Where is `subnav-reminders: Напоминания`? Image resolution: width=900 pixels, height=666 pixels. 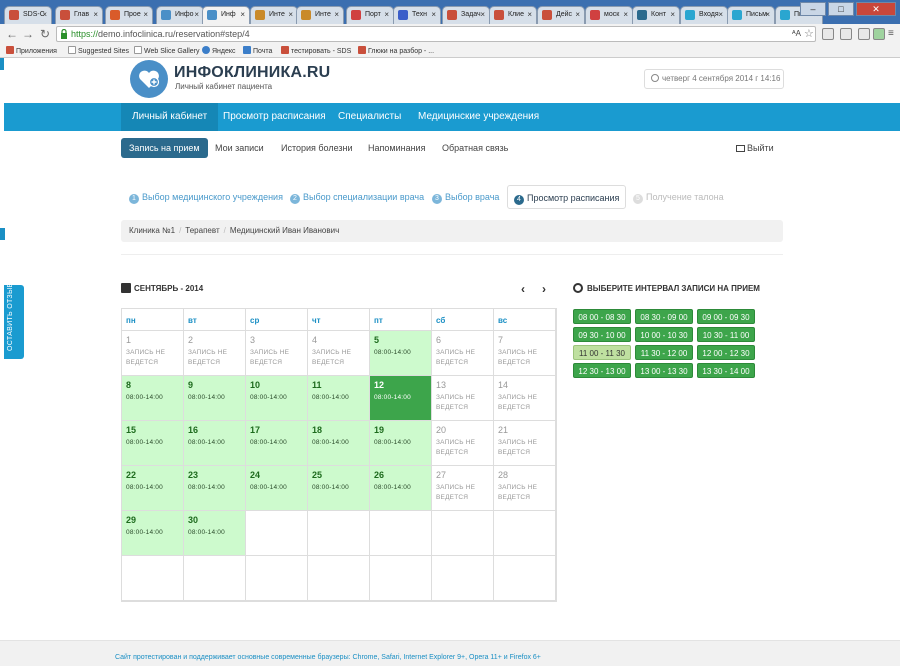 subnav-reminders: Напоминания is located at coordinates (397, 148).